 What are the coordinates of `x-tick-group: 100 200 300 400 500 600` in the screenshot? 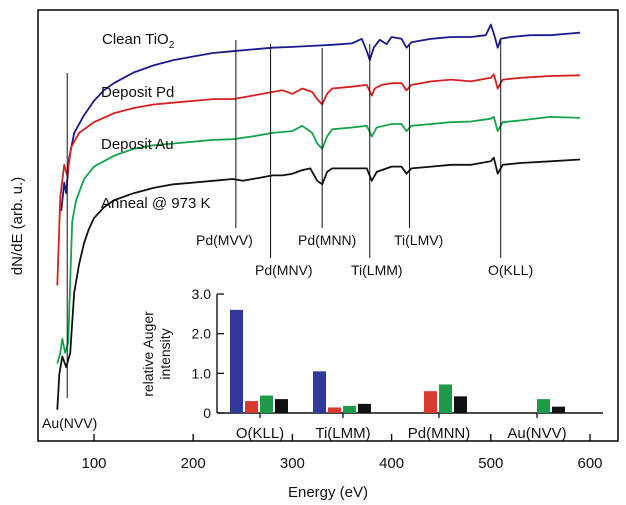 It's located at (342, 453).